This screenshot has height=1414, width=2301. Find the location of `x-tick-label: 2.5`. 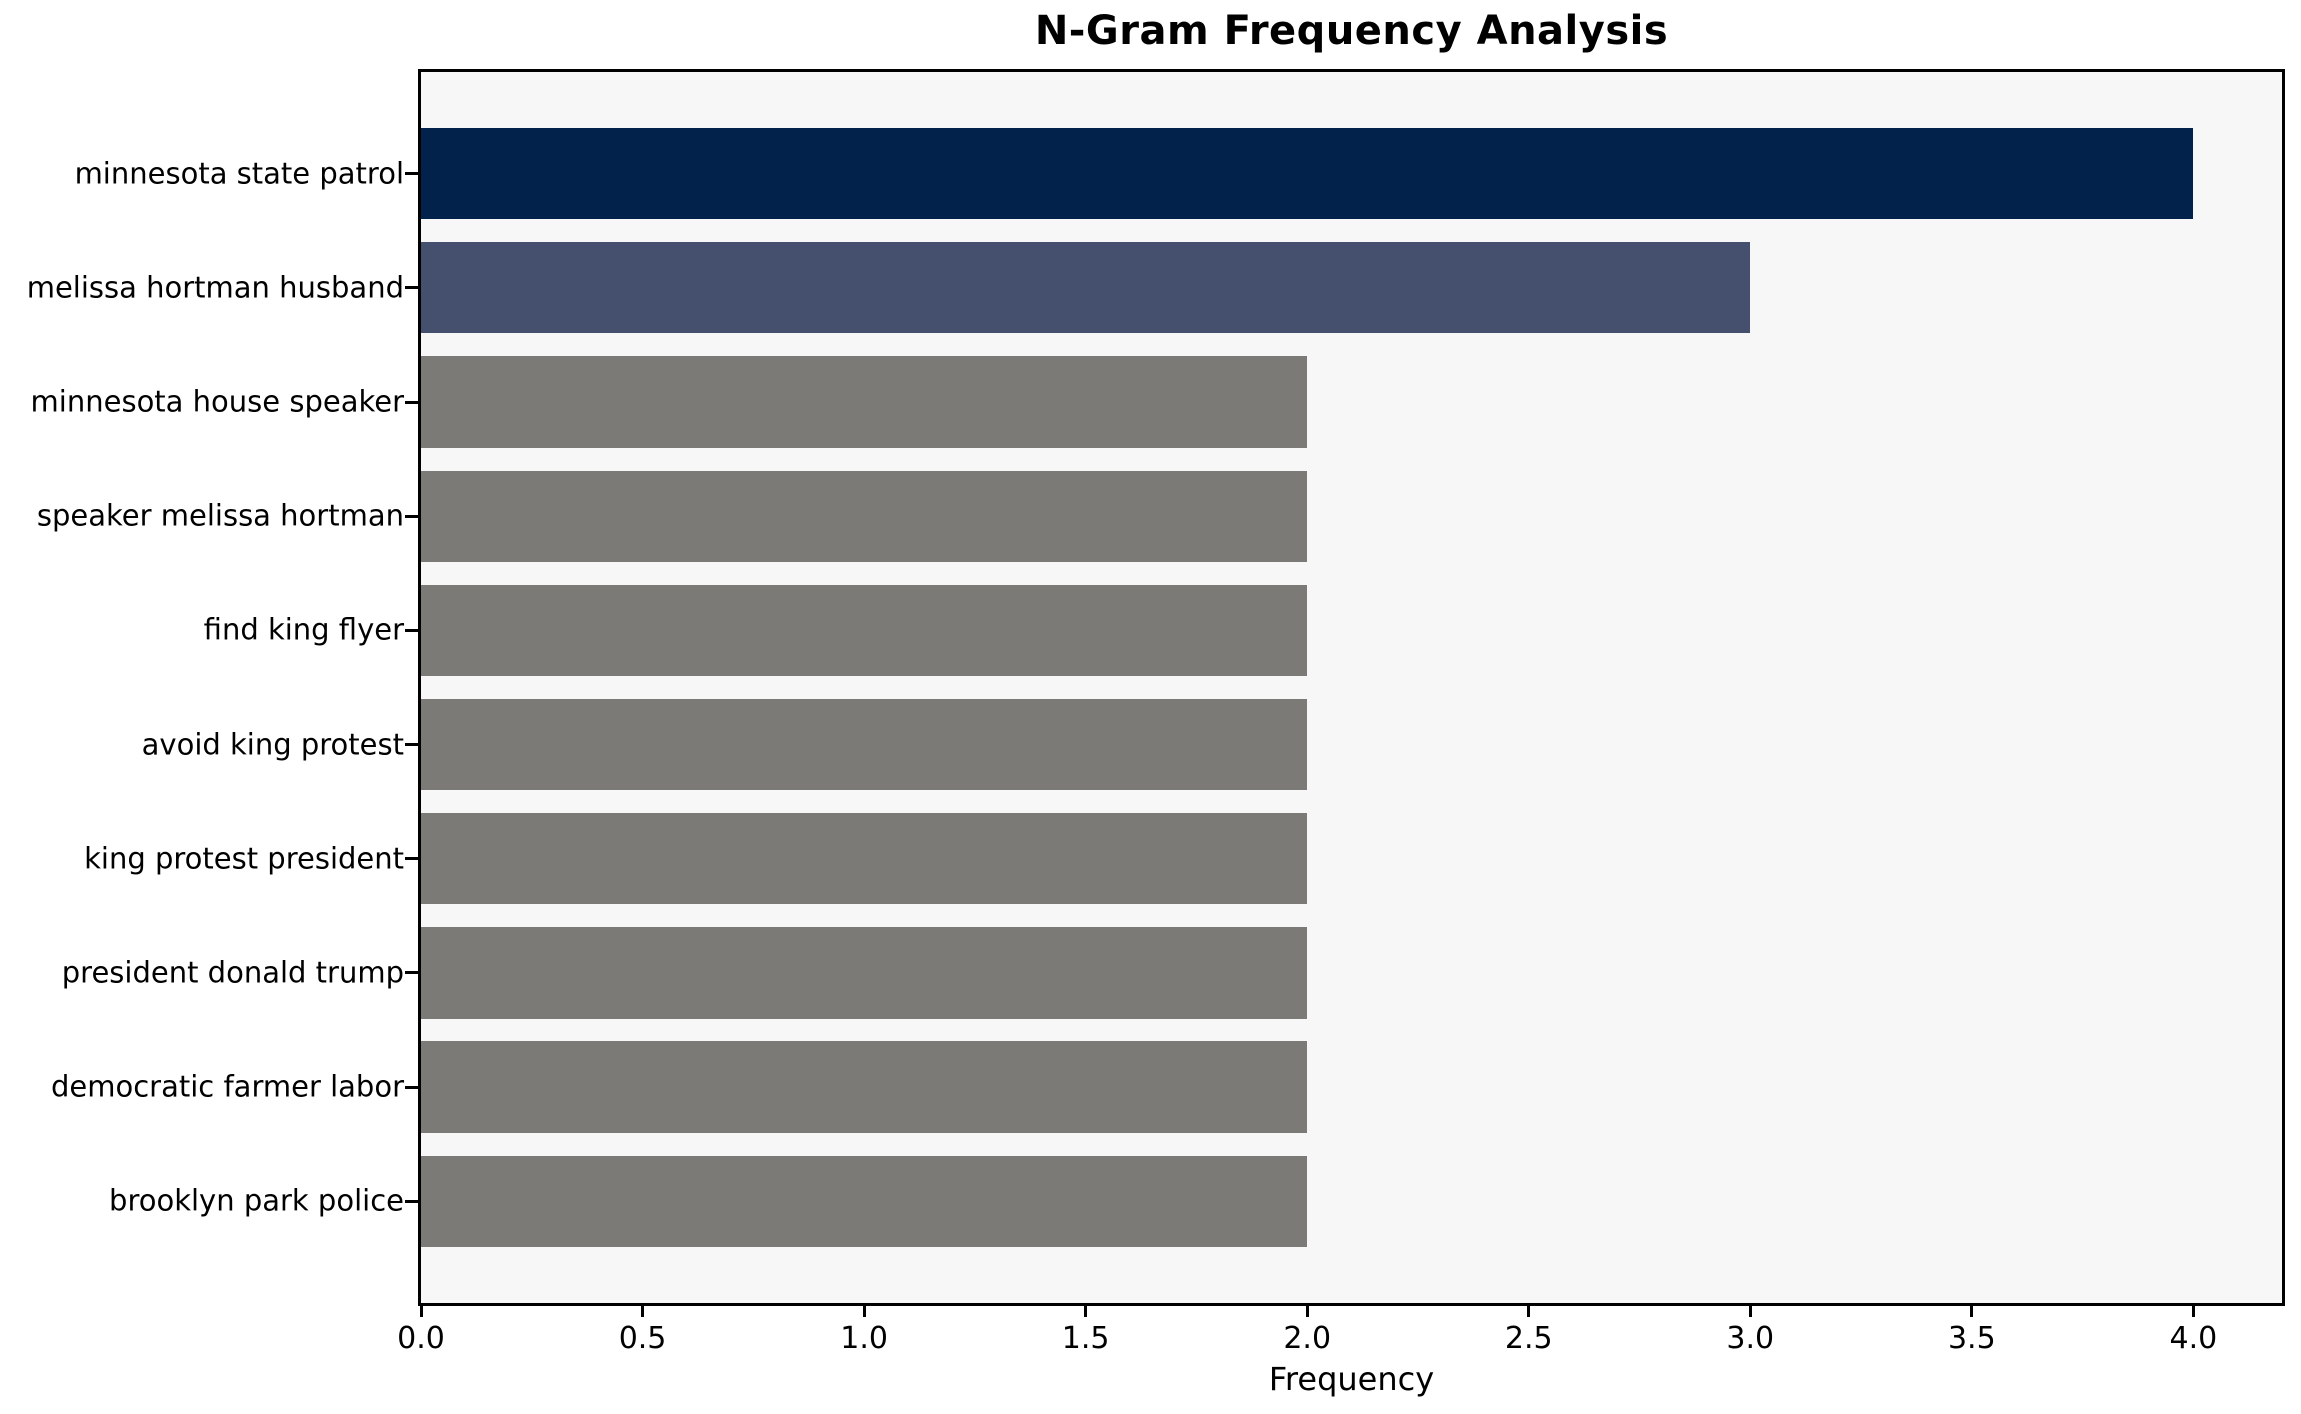

x-tick-label: 2.5 is located at coordinates (1528, 1338).